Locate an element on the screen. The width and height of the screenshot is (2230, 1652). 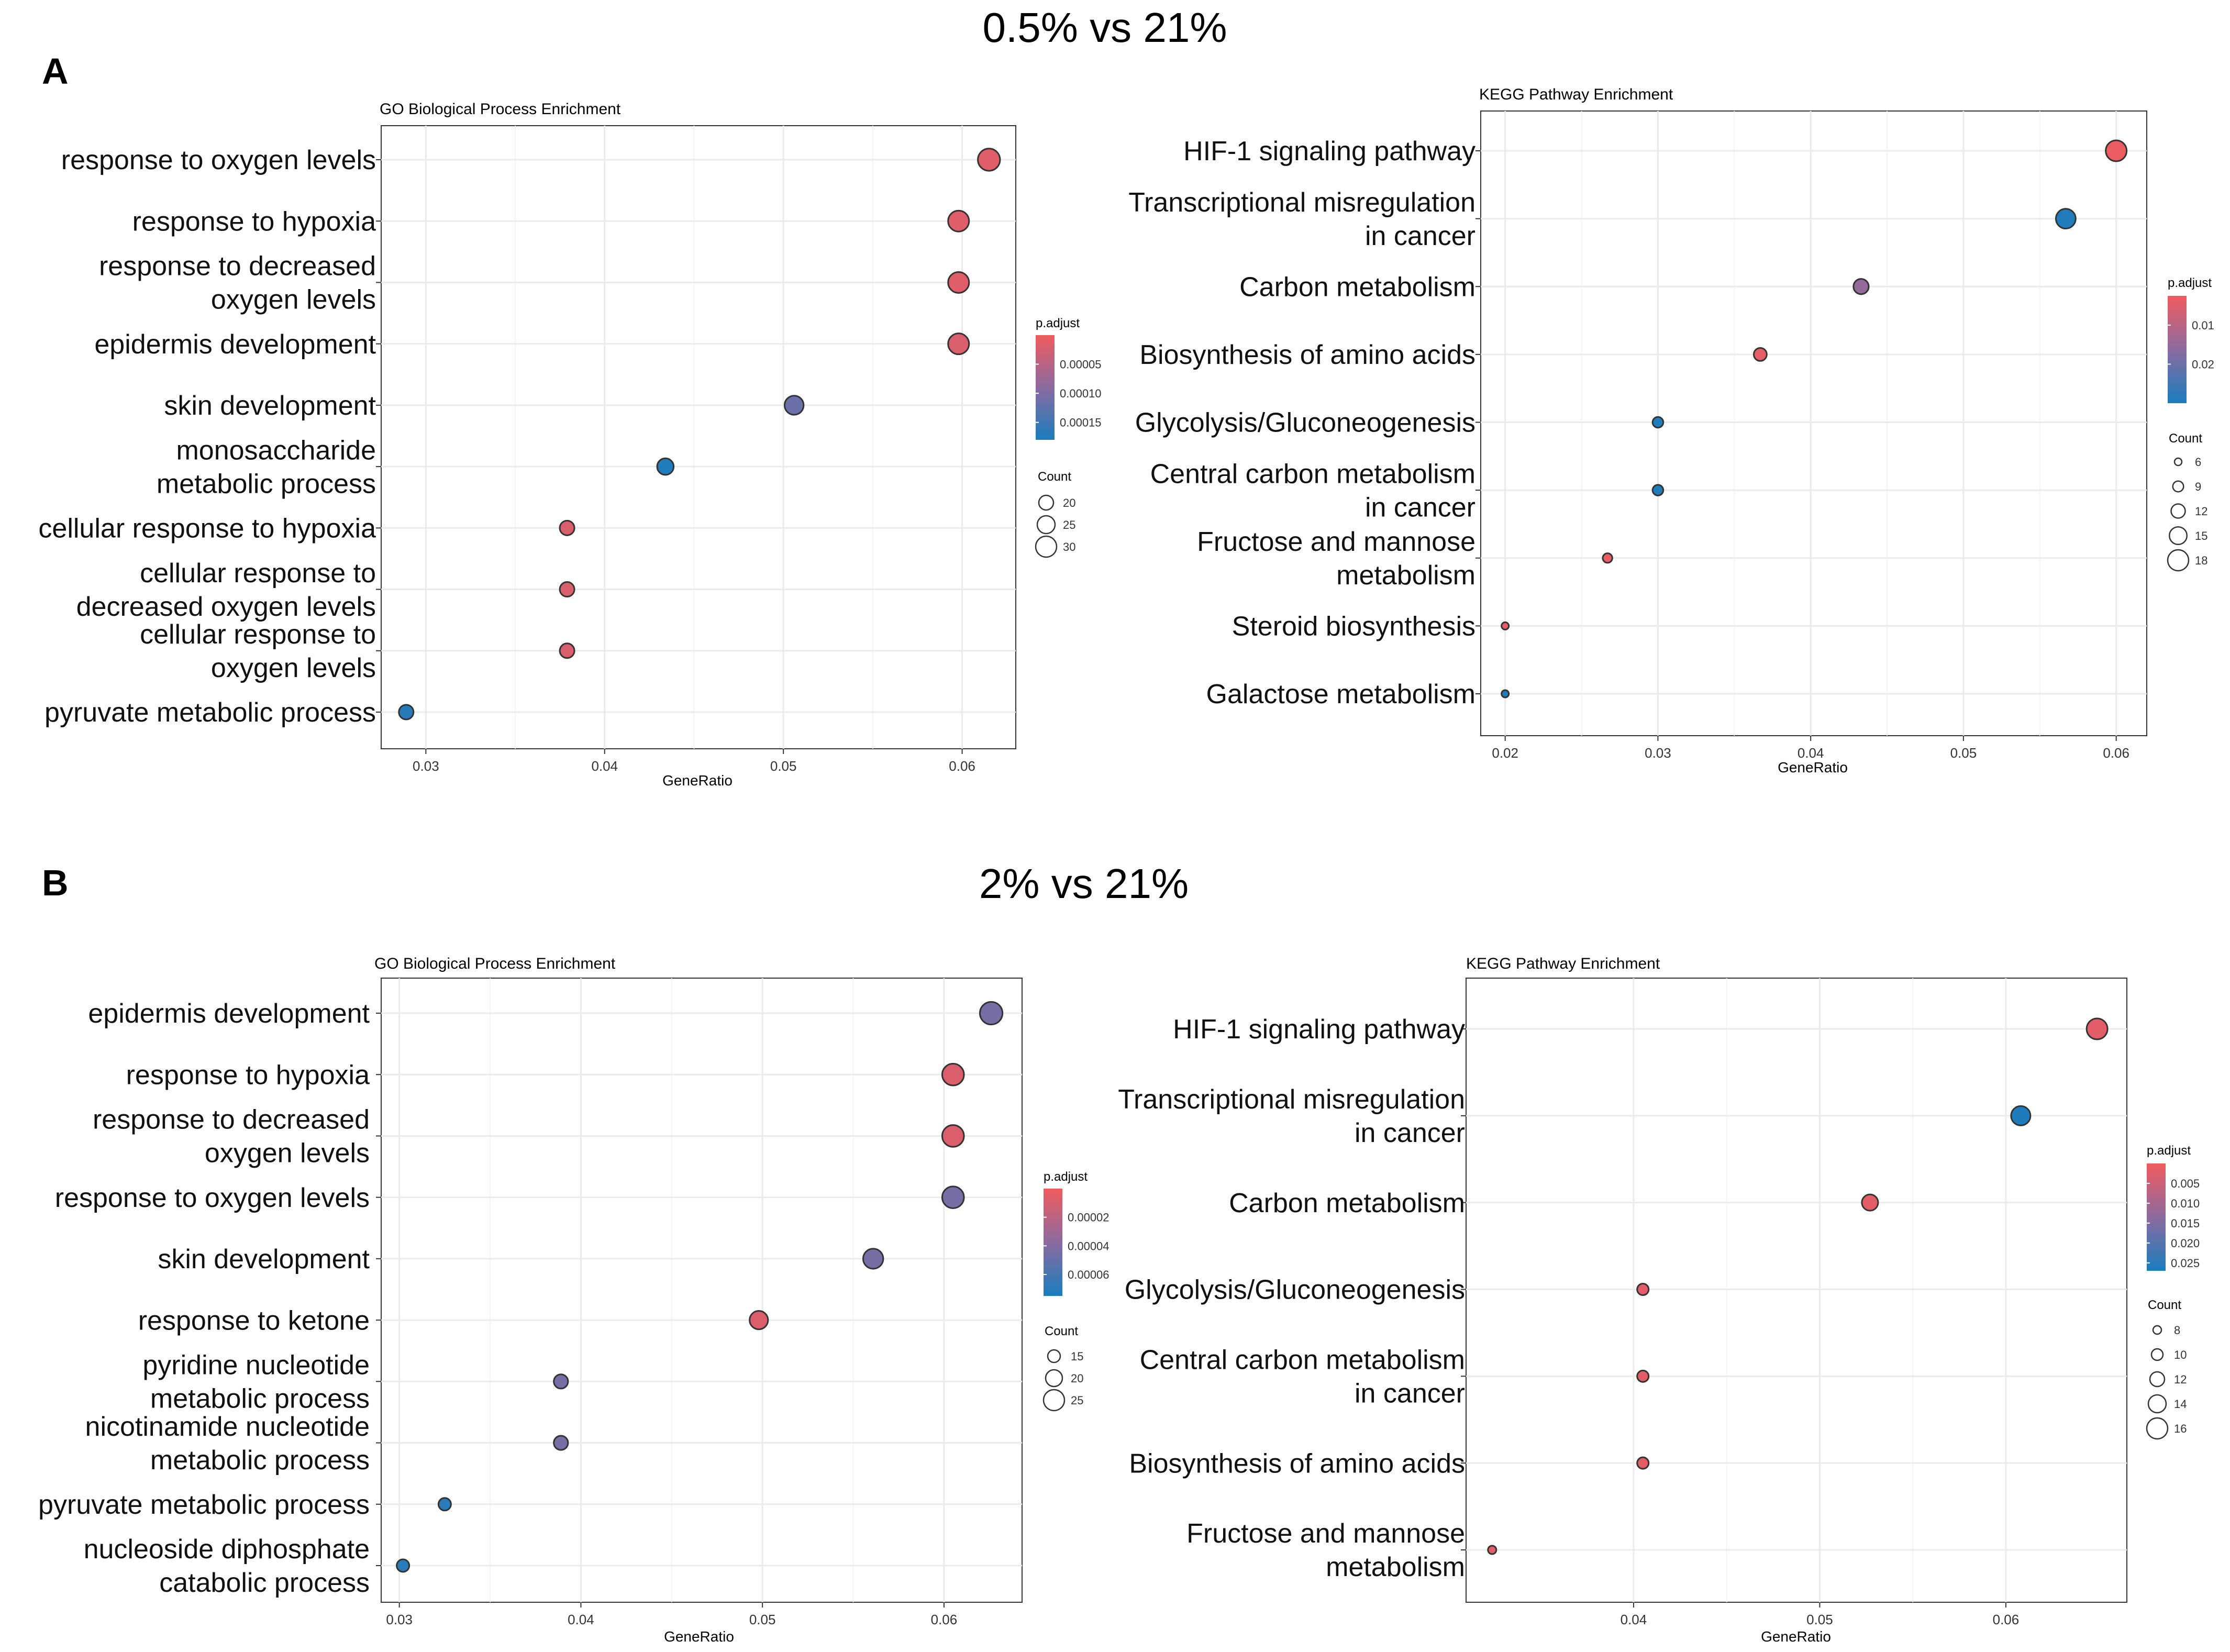
chart-a-kegg-term-label: Transcriptional misregulation in cancer is located at coordinates (1301, 219).